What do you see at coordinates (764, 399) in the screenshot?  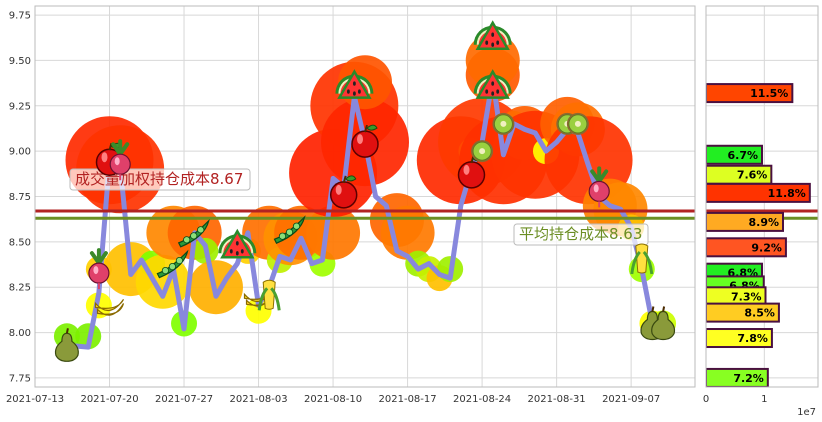 I see `side-x-tick-label: 1` at bounding box center [764, 399].